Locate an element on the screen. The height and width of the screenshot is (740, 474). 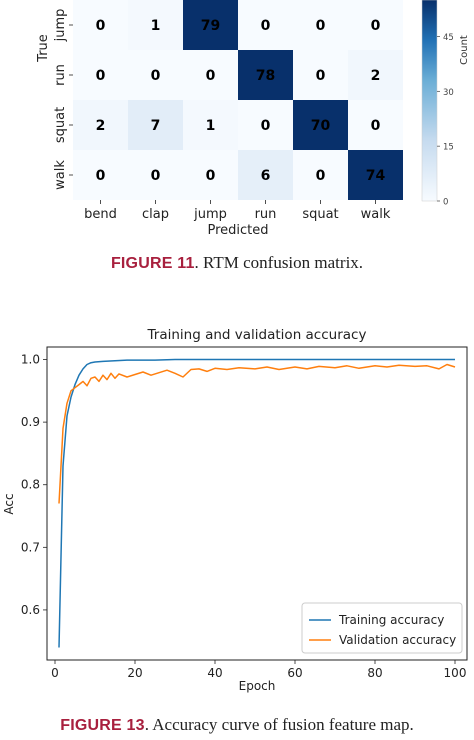
line-chart-x-axis-label: Epoch is located at coordinates (257, 686).